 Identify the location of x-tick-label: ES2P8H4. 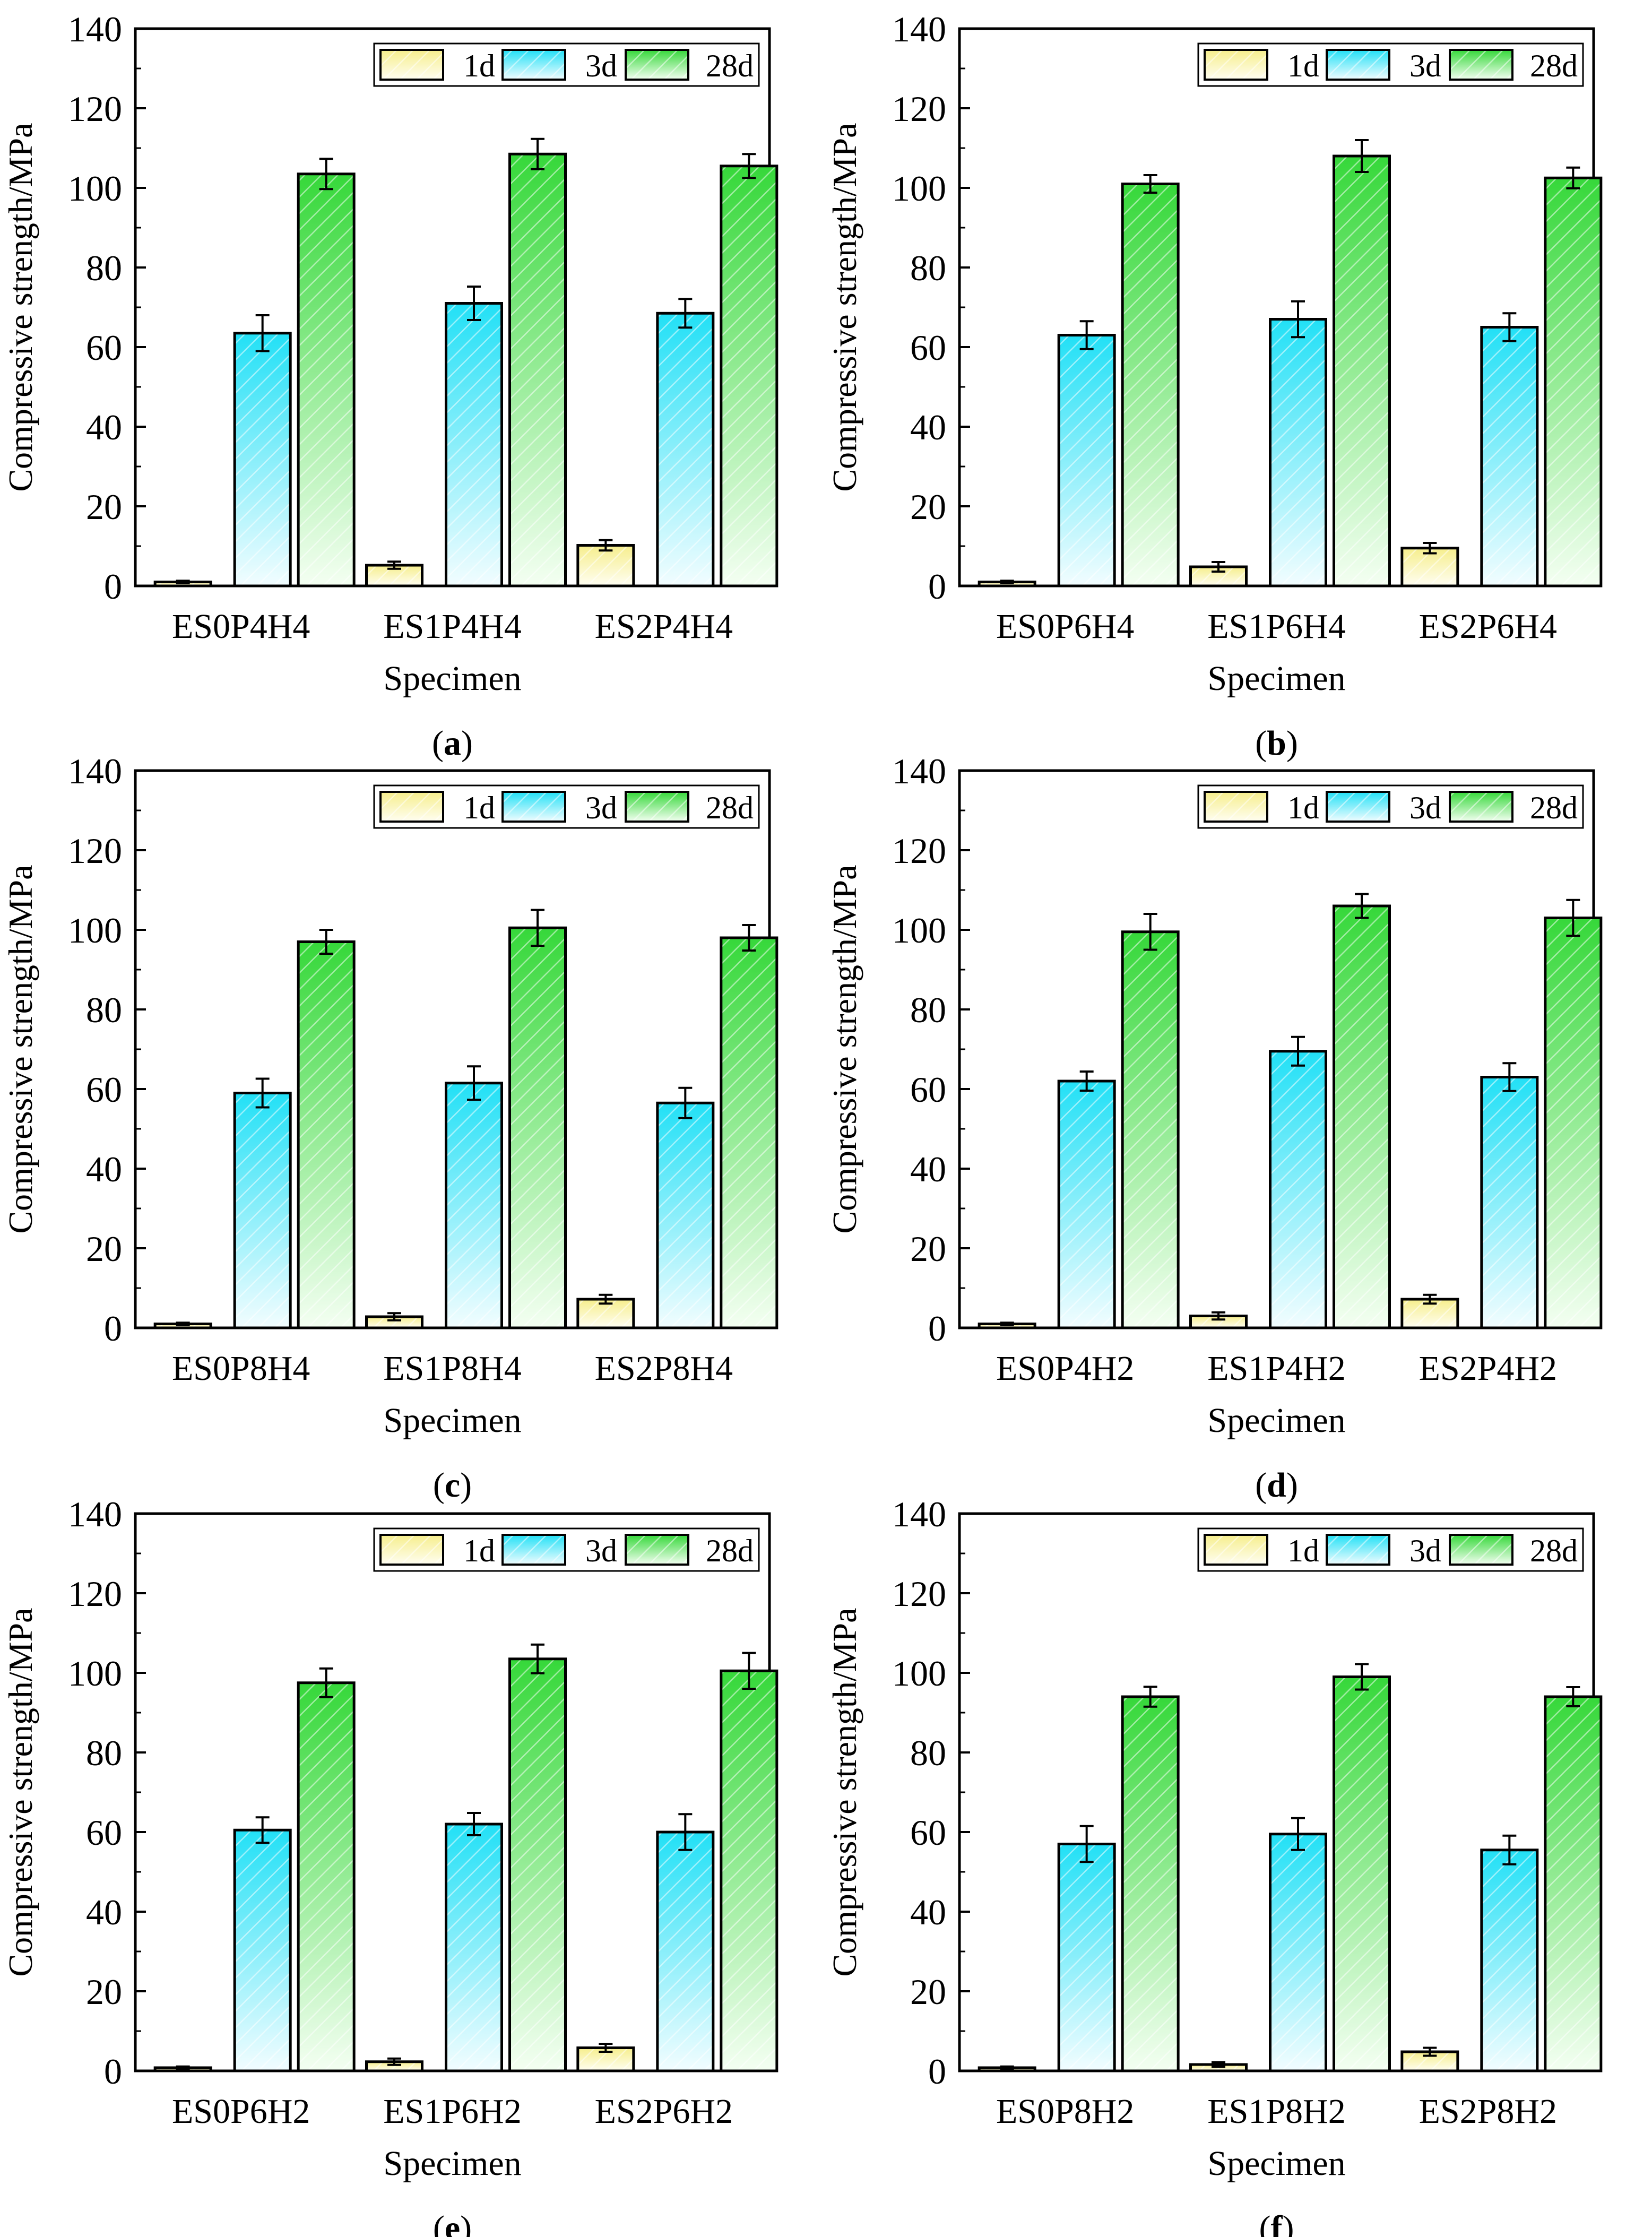
(664, 1369).